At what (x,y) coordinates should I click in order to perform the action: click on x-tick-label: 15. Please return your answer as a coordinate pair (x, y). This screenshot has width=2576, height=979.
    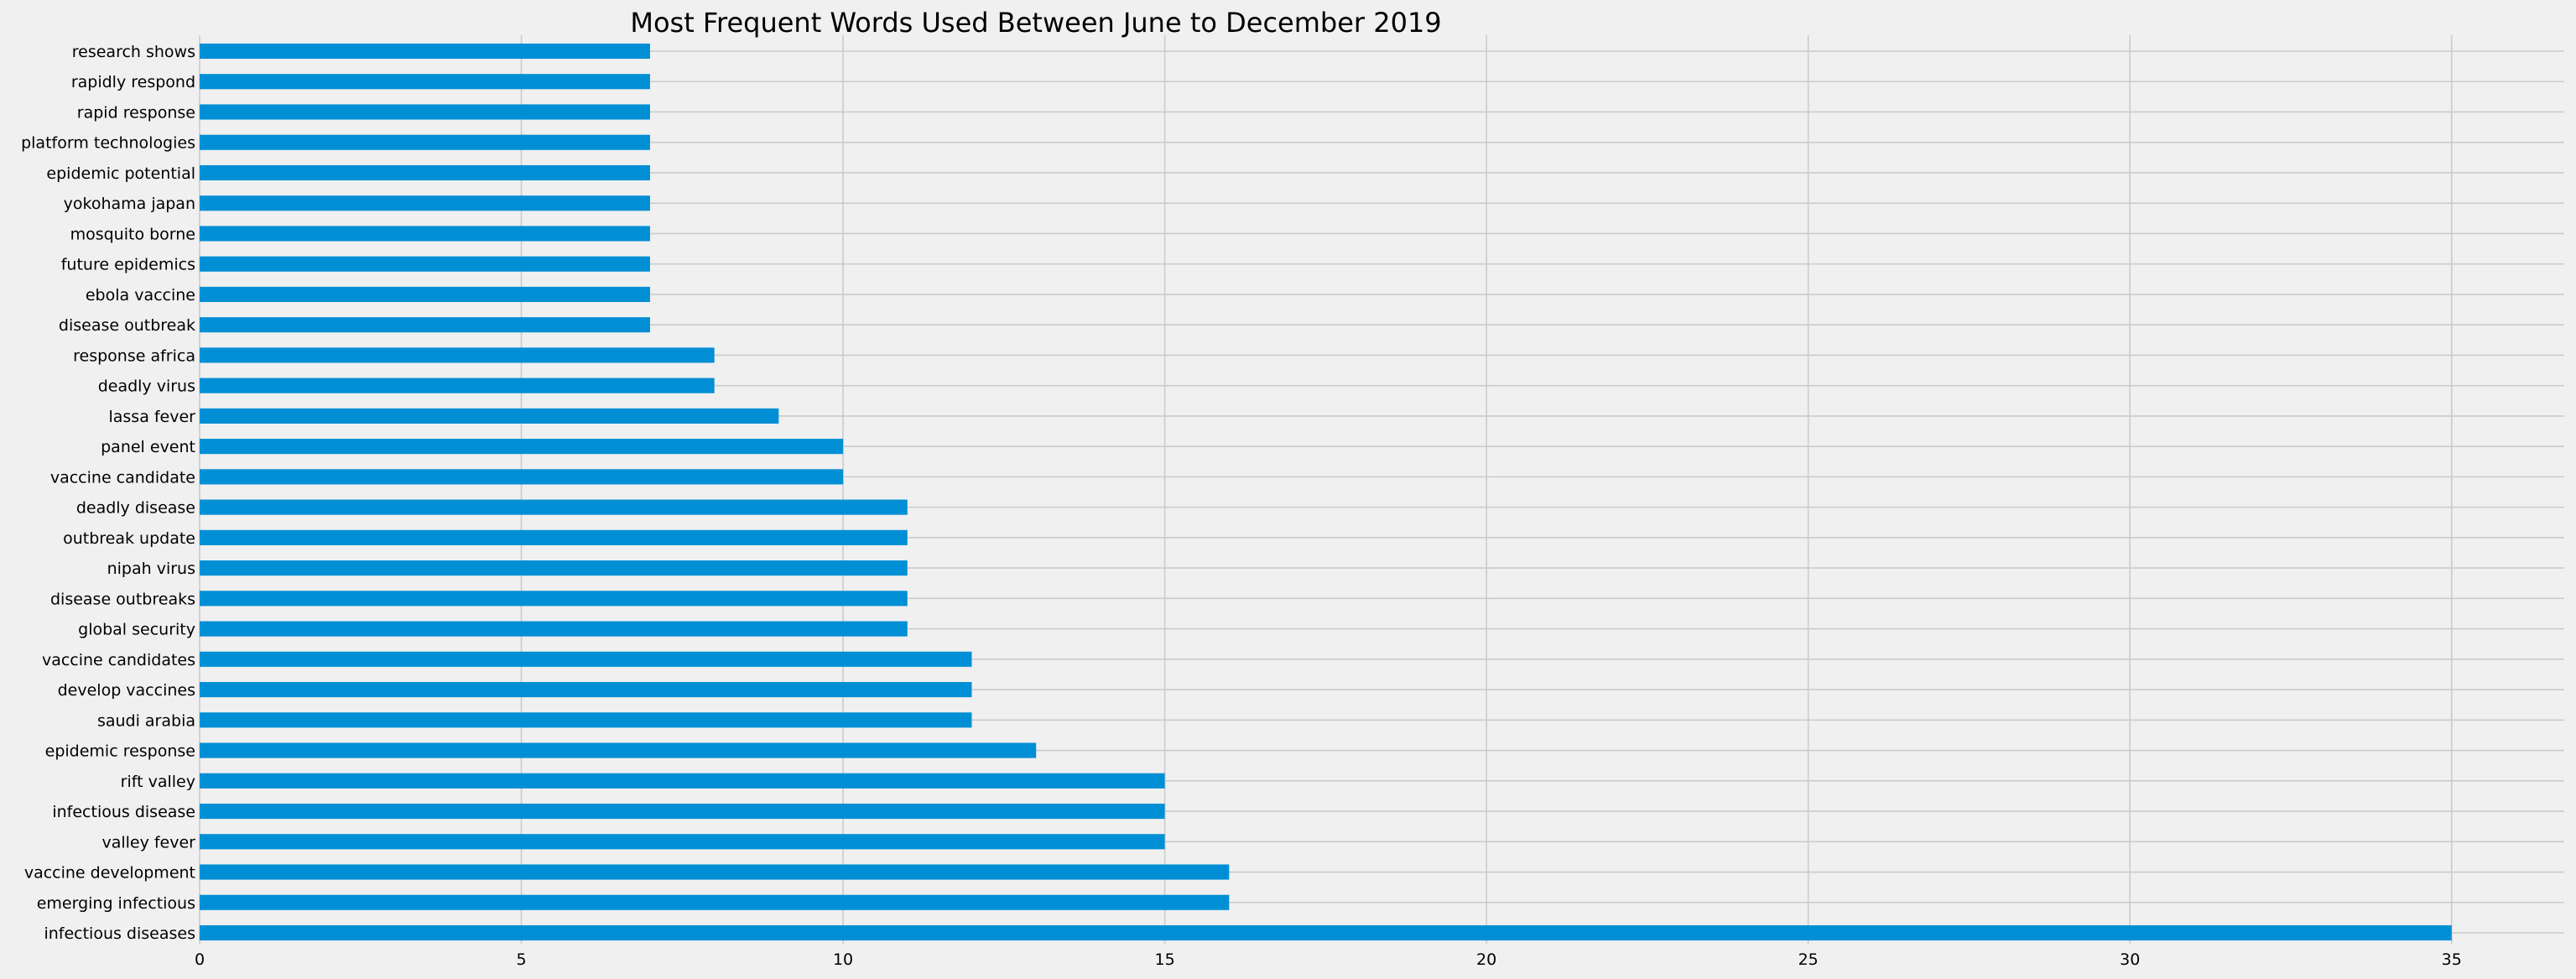
    Looking at the image, I should click on (1165, 959).